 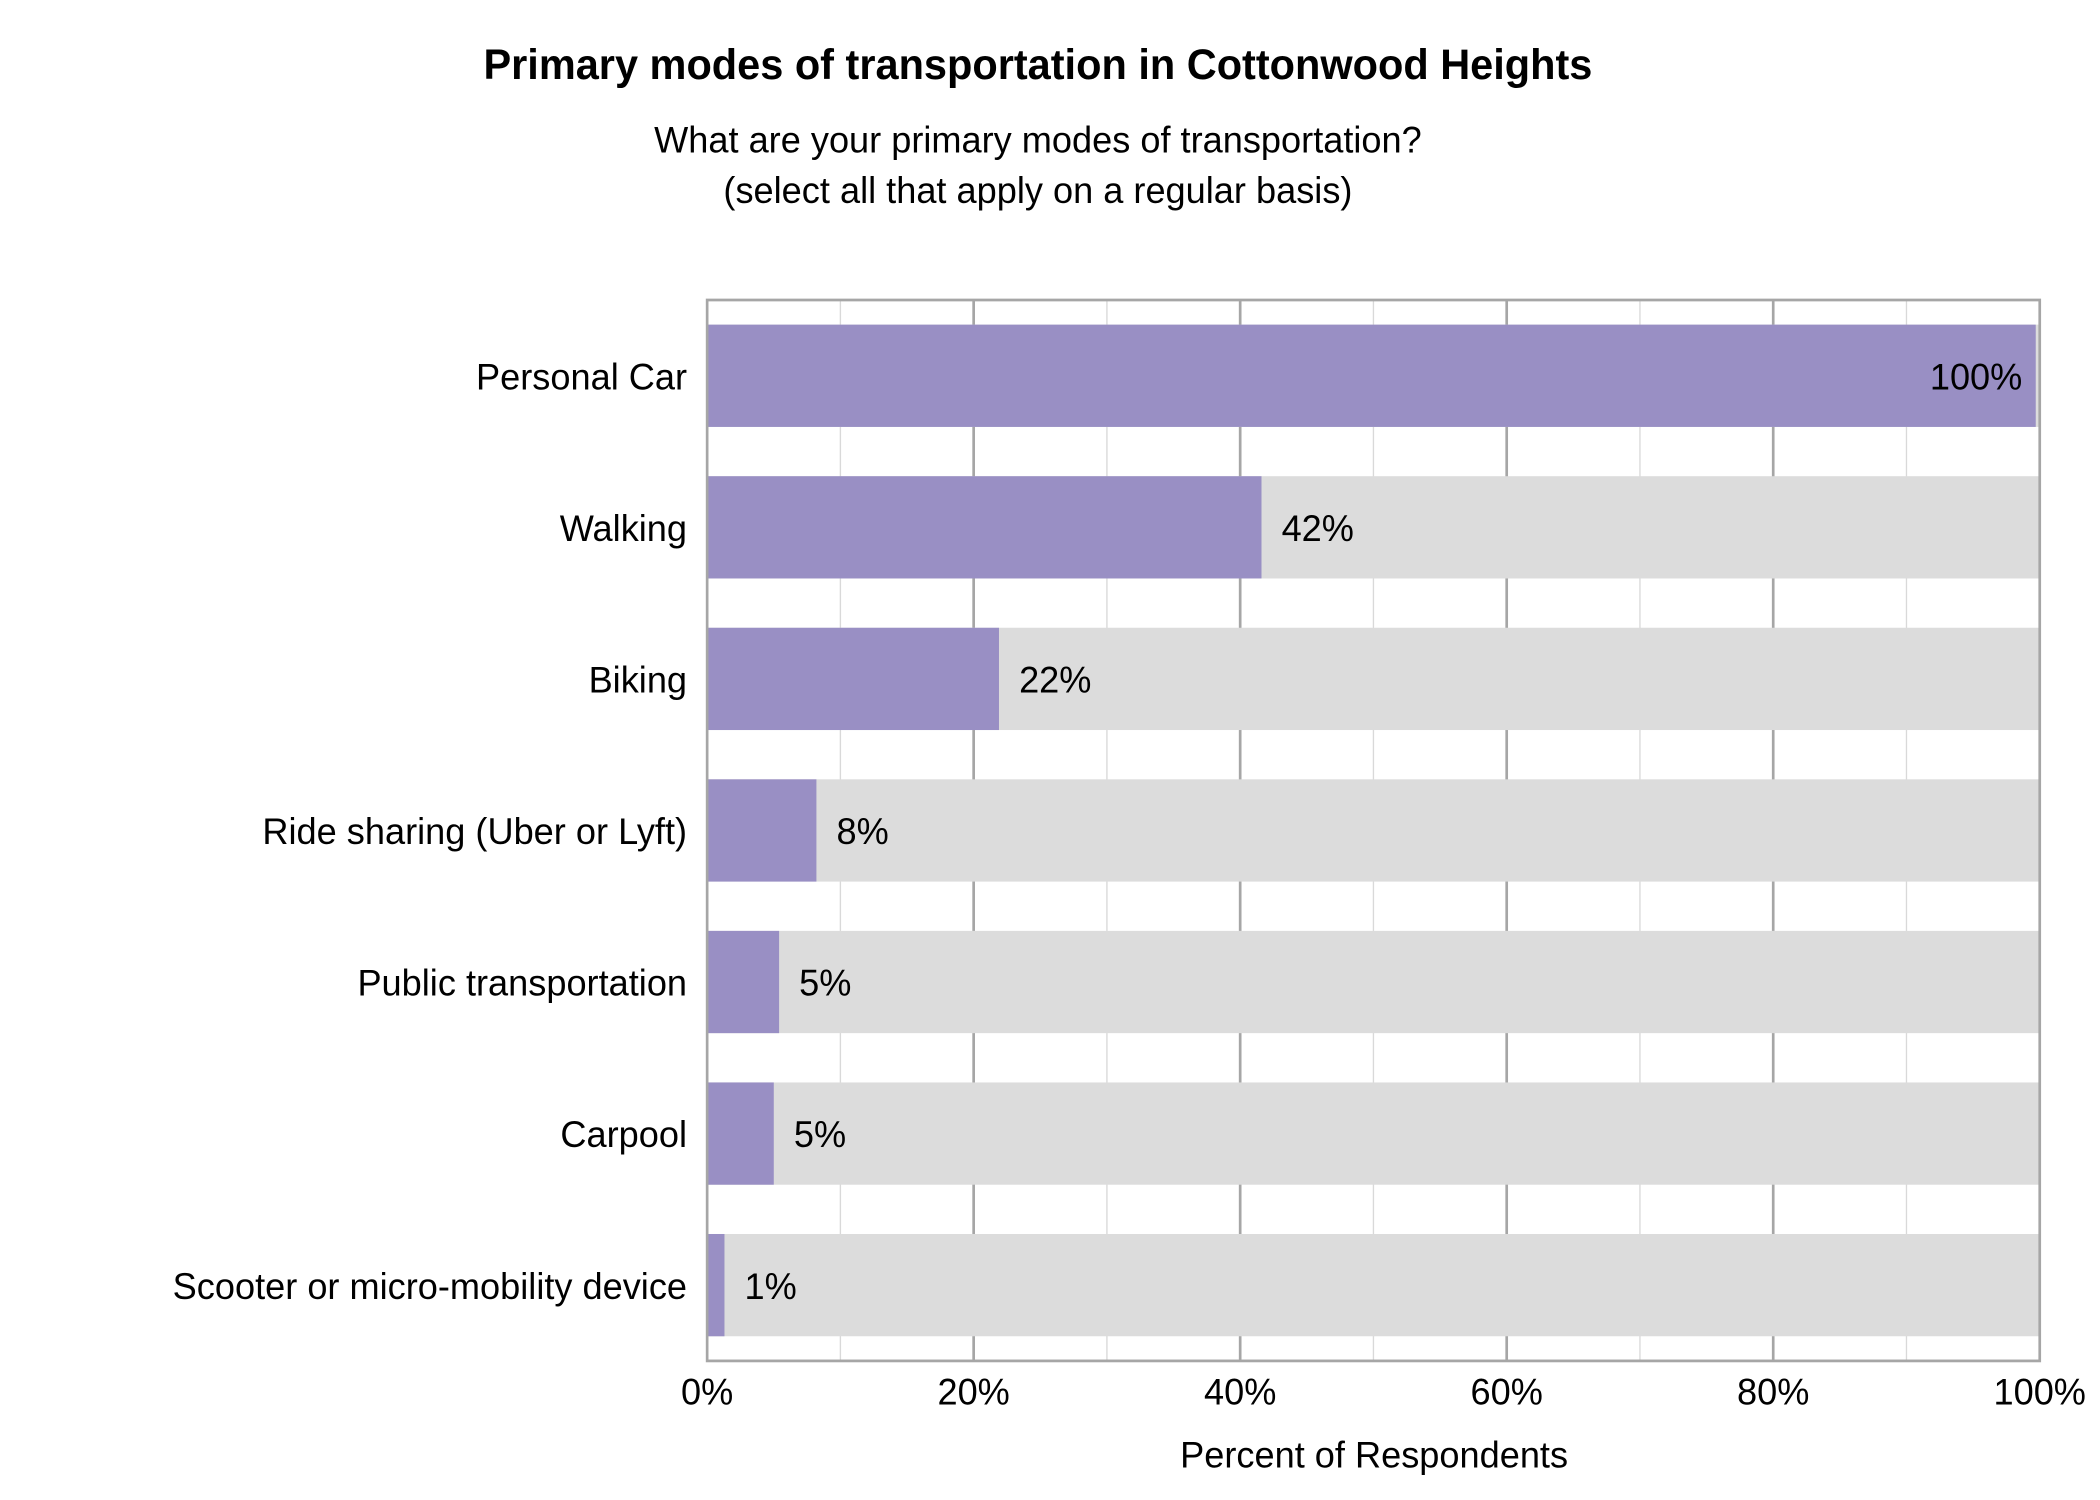 I want to click on data-label: 22%, so click(x=1055, y=679).